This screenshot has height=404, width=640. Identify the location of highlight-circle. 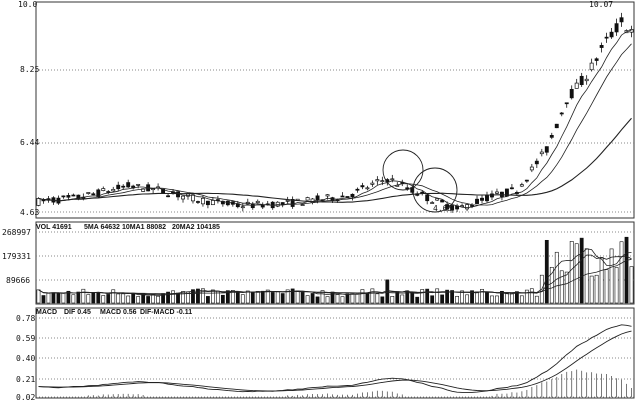
(435, 190).